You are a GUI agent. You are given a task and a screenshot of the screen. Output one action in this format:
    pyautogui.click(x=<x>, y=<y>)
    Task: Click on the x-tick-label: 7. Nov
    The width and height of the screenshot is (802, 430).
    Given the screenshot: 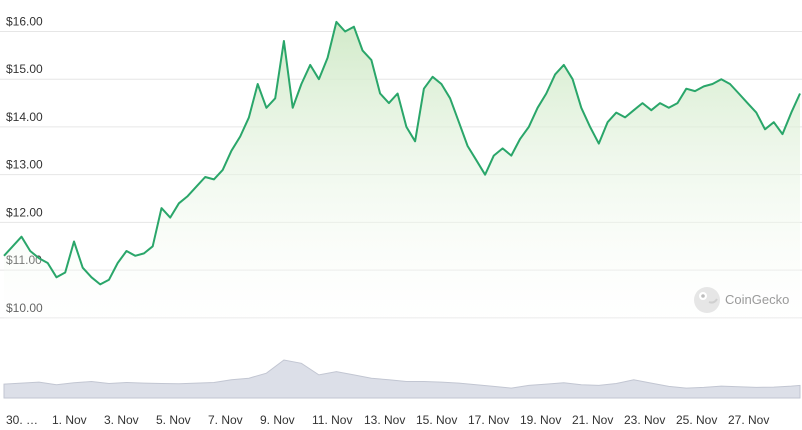 What is the action you would take?
    pyautogui.click(x=225, y=420)
    